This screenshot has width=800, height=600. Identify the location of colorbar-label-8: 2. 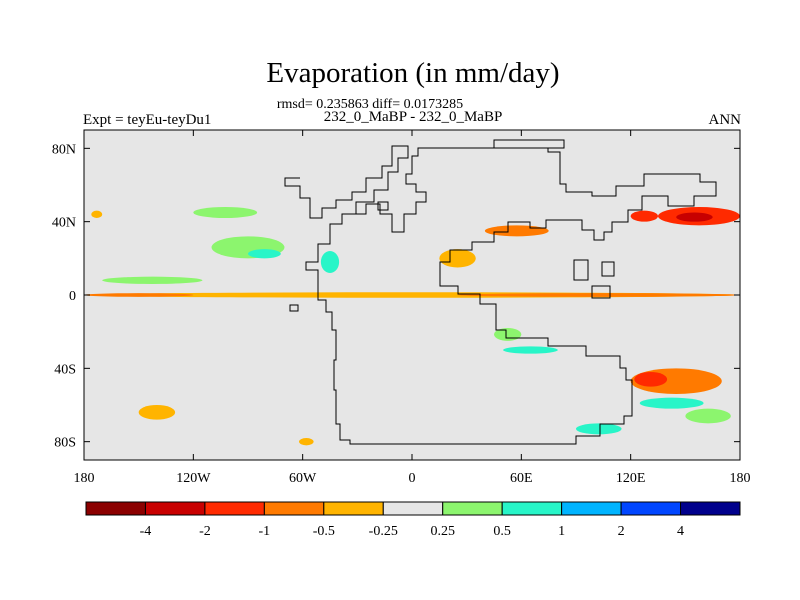
(621, 531).